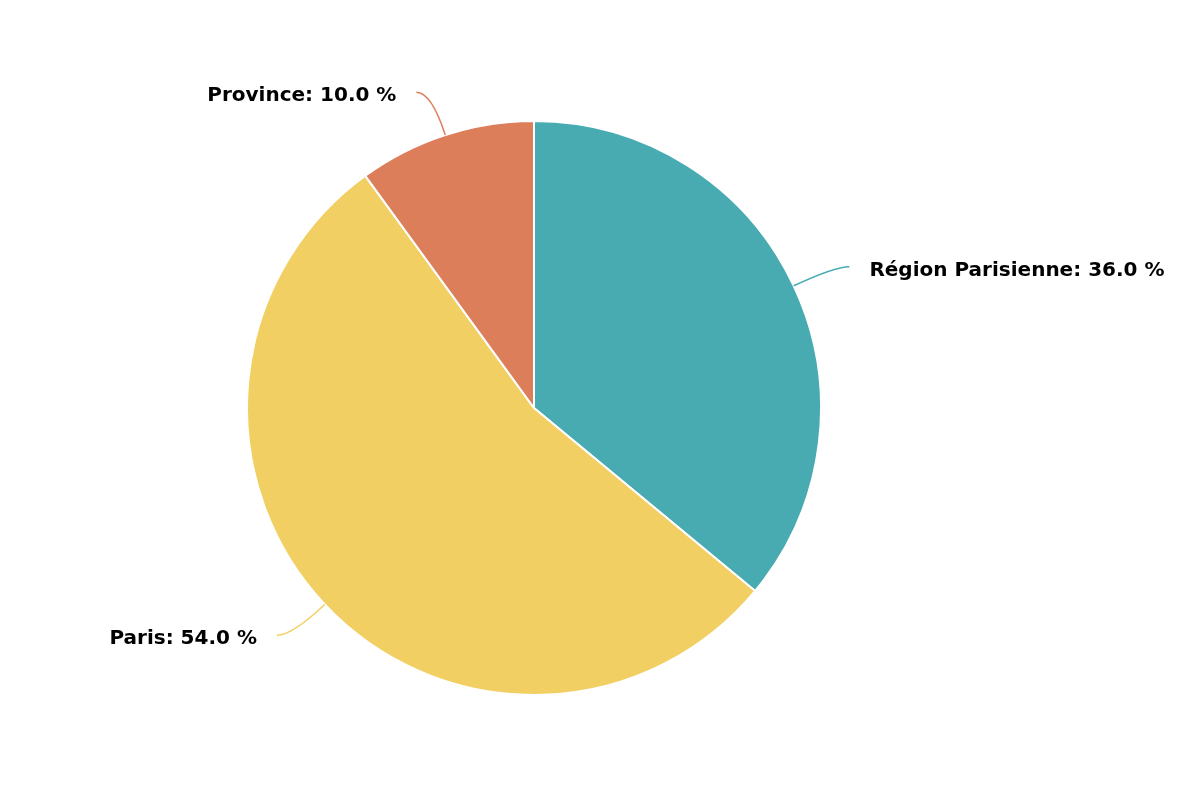 Image resolution: width=1200 pixels, height=800 pixels. What do you see at coordinates (302, 94) in the screenshot?
I see `slice-label: Province: 10.0 %` at bounding box center [302, 94].